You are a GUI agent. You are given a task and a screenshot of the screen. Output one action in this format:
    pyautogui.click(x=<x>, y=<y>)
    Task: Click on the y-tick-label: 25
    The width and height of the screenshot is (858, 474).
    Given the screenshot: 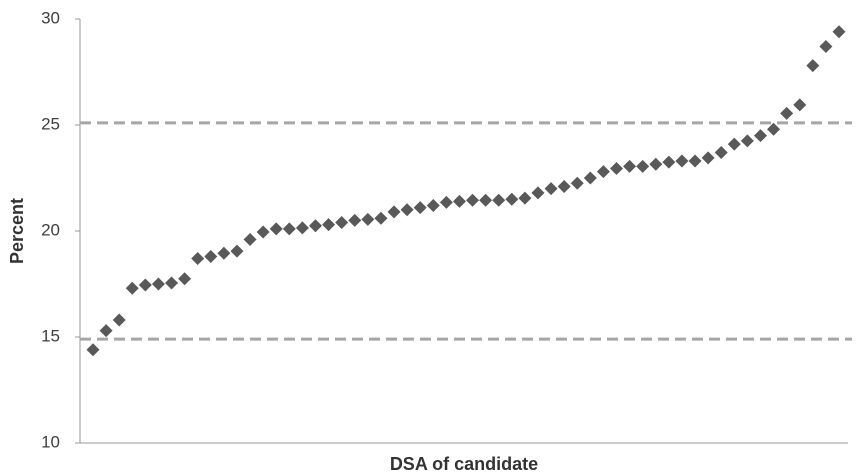 What is the action you would take?
    pyautogui.click(x=50, y=123)
    